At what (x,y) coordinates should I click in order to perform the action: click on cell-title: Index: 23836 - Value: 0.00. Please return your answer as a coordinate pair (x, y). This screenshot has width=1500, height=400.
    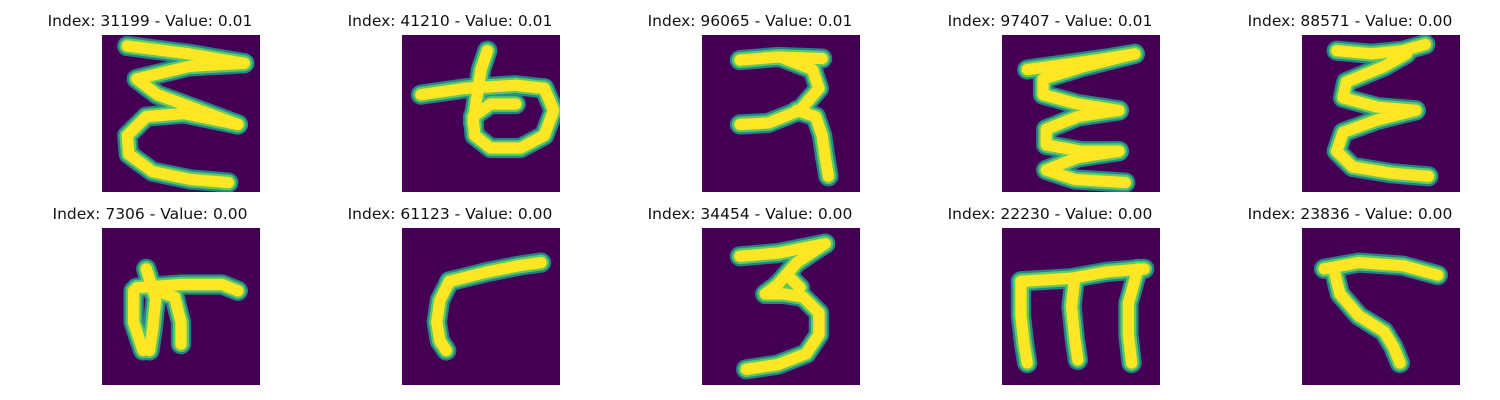
    Looking at the image, I should click on (1350, 214).